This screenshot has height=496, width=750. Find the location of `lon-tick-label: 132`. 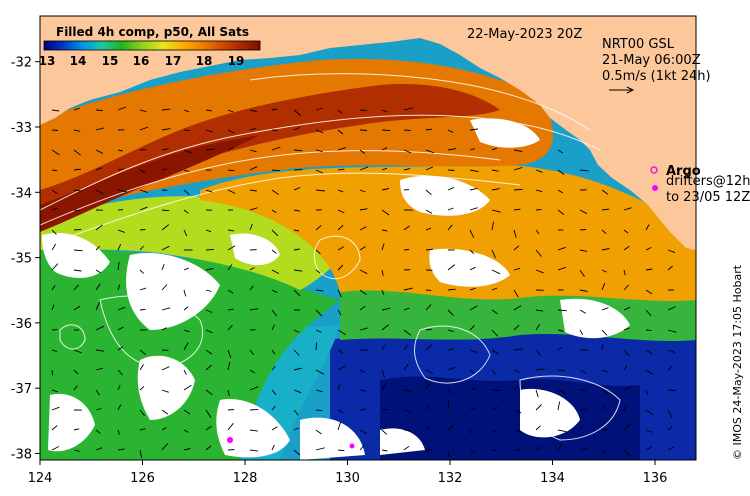

lon-tick-label: 132 is located at coordinates (450, 478).